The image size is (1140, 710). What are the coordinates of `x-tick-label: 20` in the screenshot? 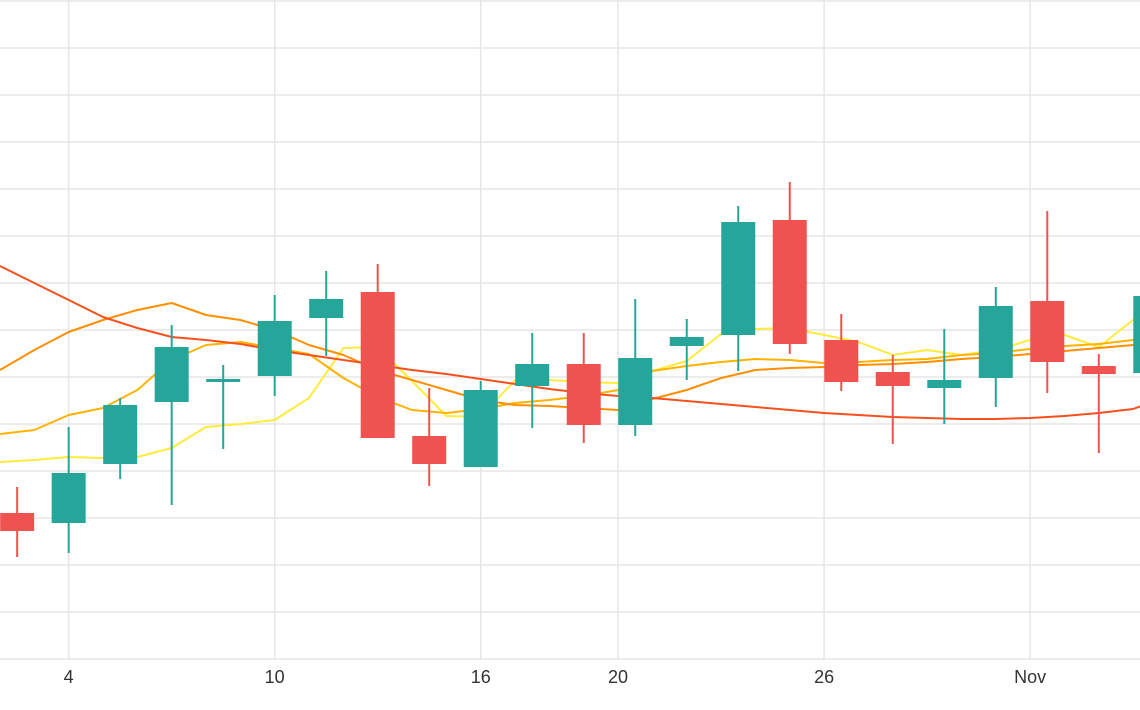 It's located at (618, 677).